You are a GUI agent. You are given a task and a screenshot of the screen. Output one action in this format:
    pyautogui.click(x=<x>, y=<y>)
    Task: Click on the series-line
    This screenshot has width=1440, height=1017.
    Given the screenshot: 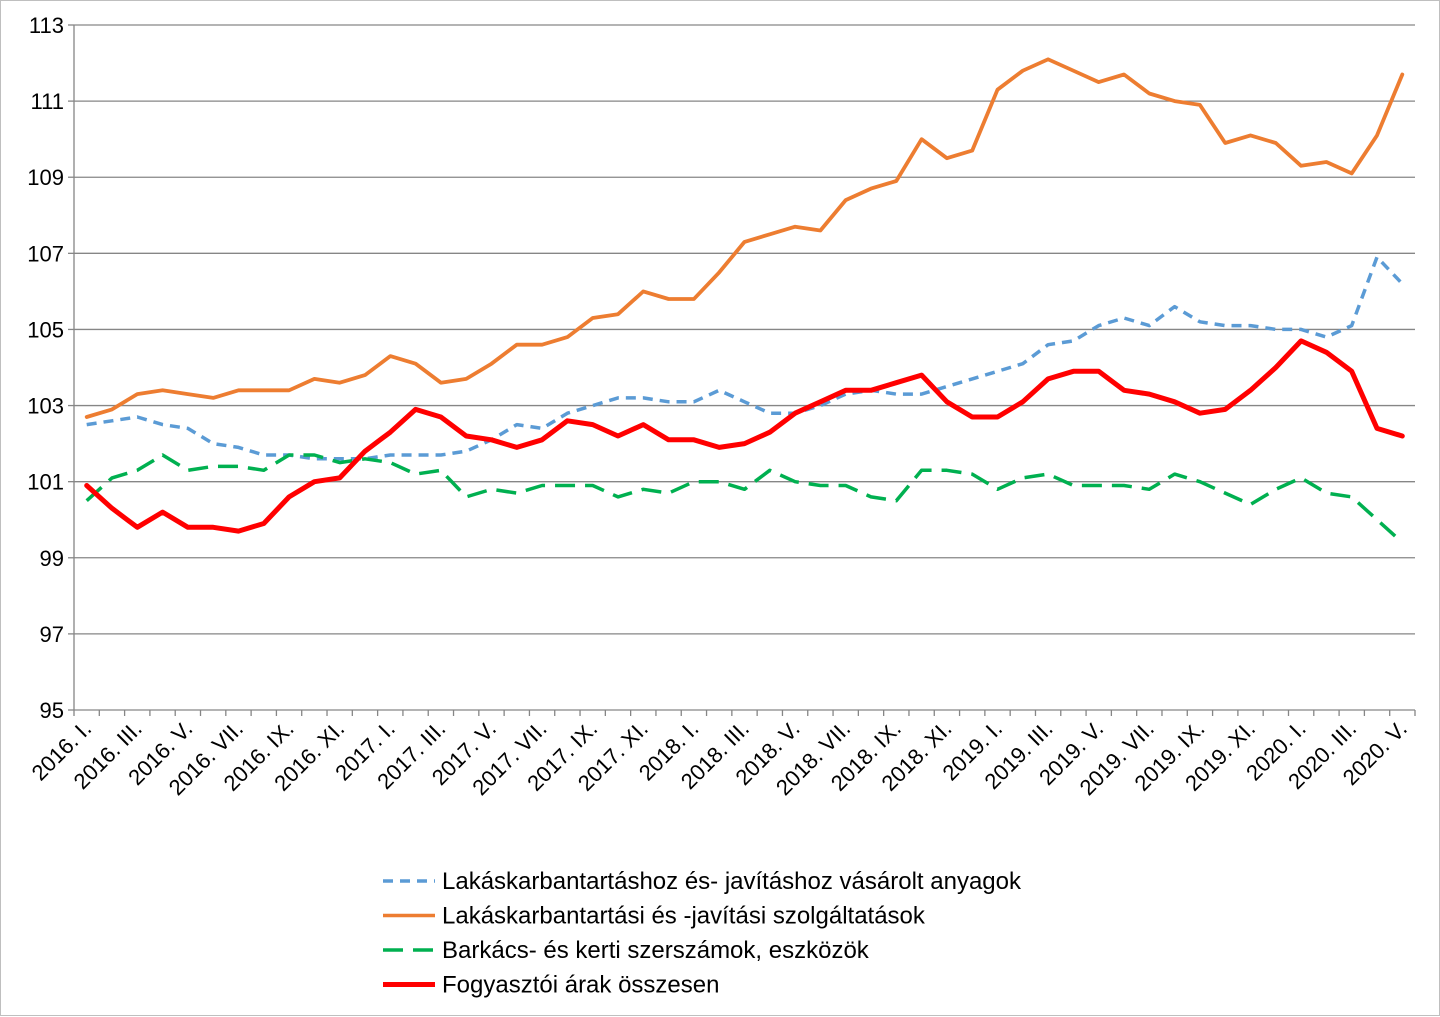 What is the action you would take?
    pyautogui.click(x=744, y=498)
    